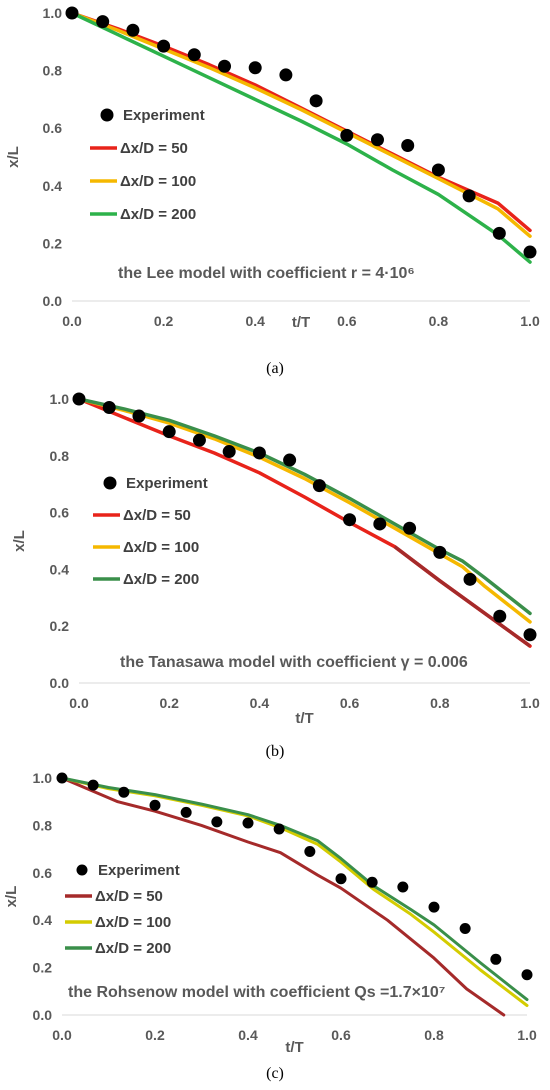 This screenshot has height=1090, width=550. What do you see at coordinates (462, 596) in the screenshot?
I see `series-line-tail` at bounding box center [462, 596].